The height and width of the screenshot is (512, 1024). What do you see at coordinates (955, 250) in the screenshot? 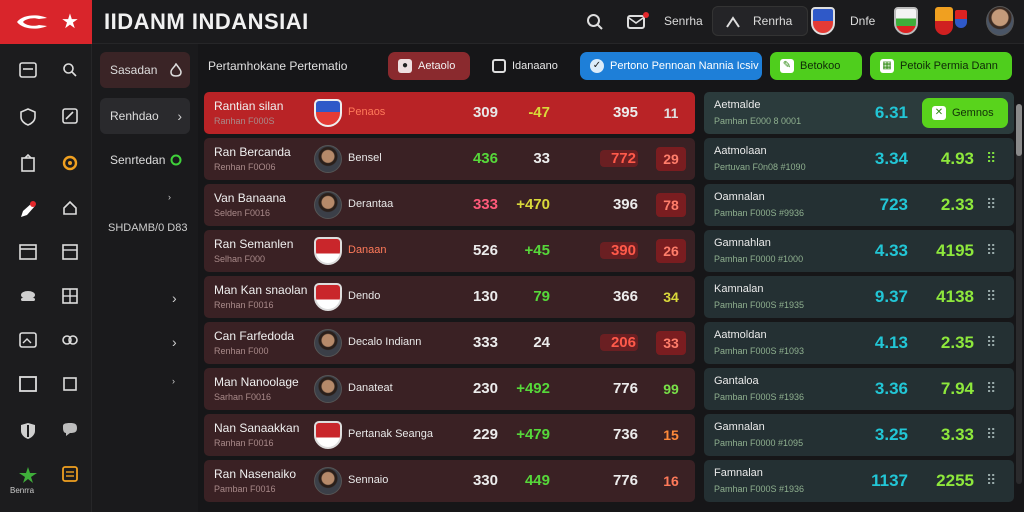
I see `panel-value-2: 4195` at bounding box center [955, 250].